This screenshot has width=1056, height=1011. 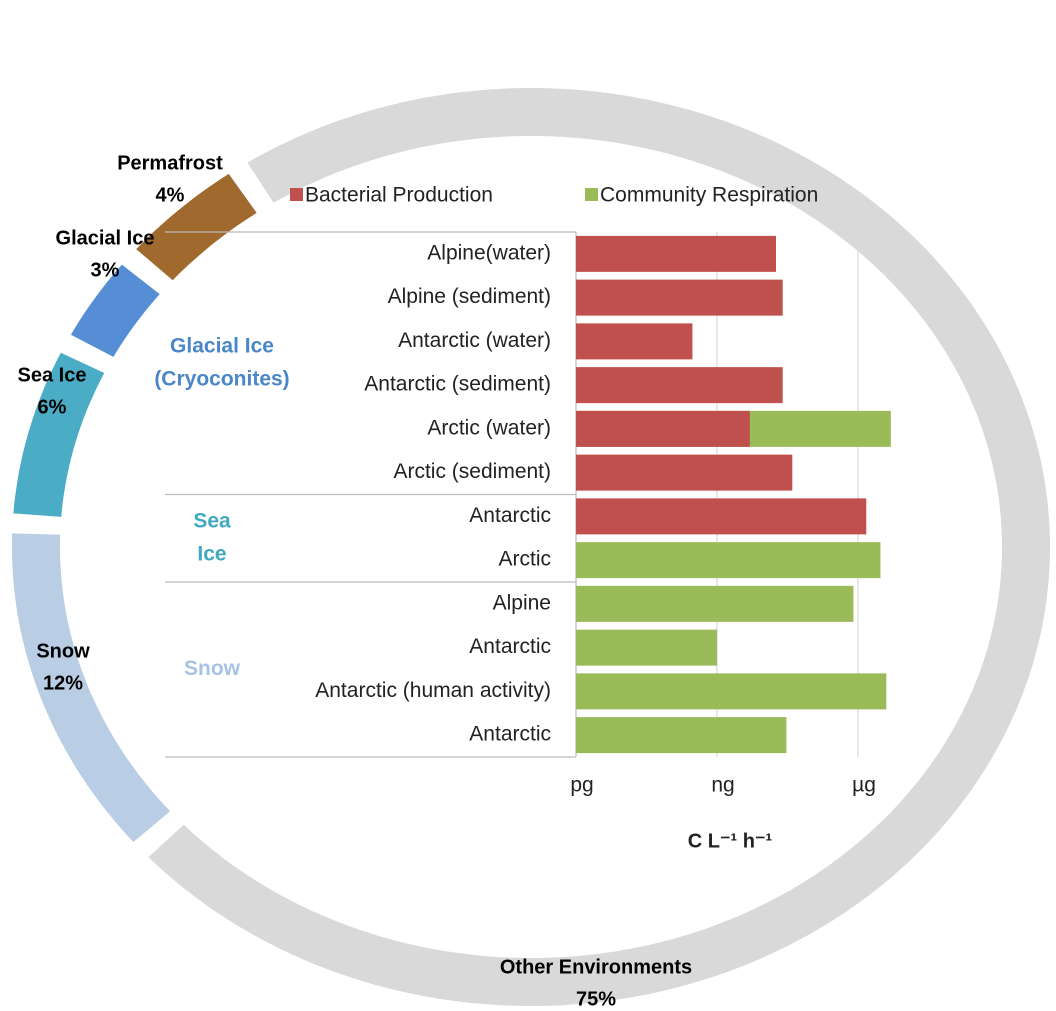 What do you see at coordinates (722, 785) in the screenshot?
I see `x-tick-label: ng` at bounding box center [722, 785].